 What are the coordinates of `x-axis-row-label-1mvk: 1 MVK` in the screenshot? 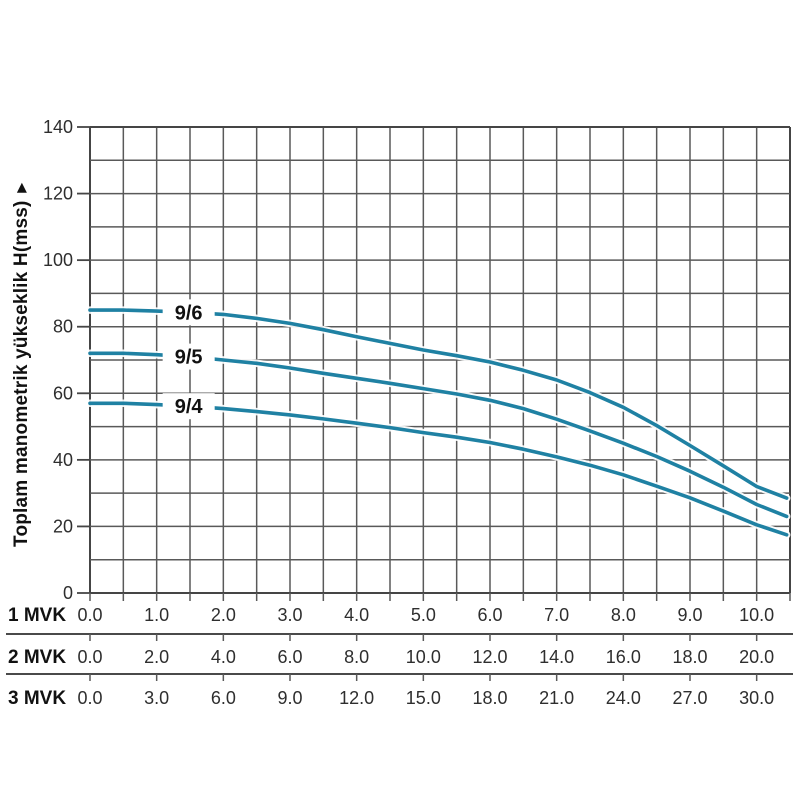 It's located at (37, 615).